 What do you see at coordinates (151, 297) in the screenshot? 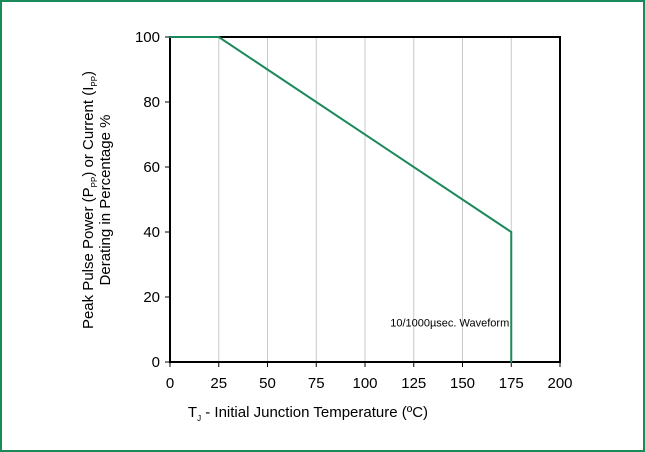
I see `y-tick-label: 20` at bounding box center [151, 297].